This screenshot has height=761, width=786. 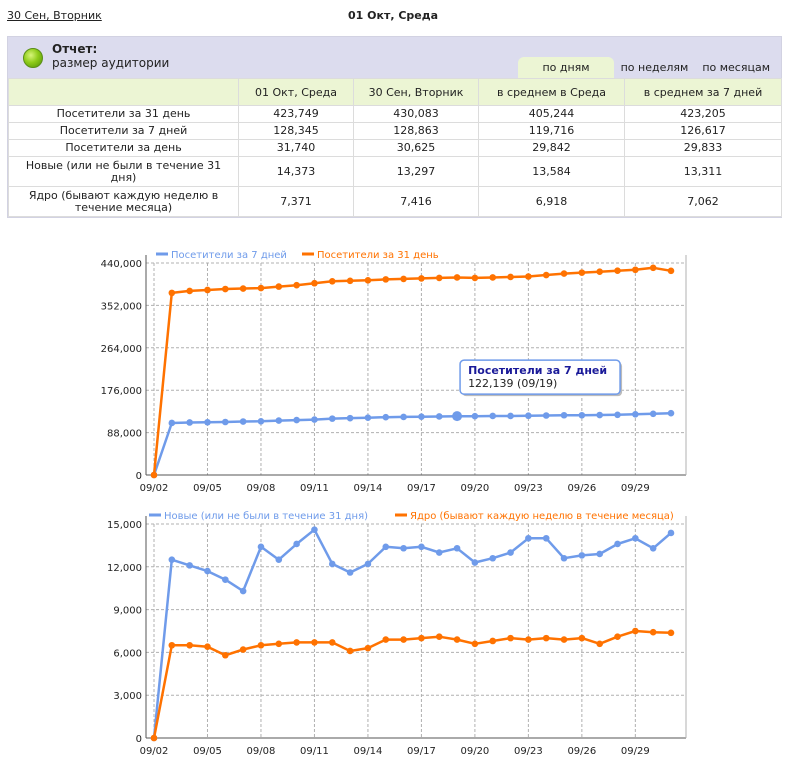 I want to click on tab-by-days: по дням, so click(x=566, y=67).